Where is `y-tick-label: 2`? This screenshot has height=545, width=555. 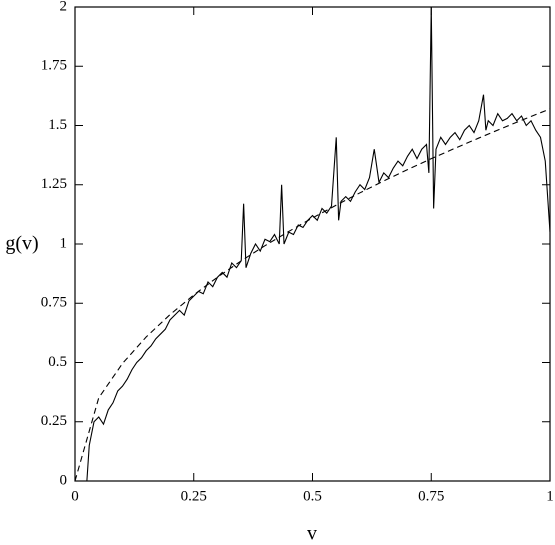
y-tick-label: 2 is located at coordinates (64, 7).